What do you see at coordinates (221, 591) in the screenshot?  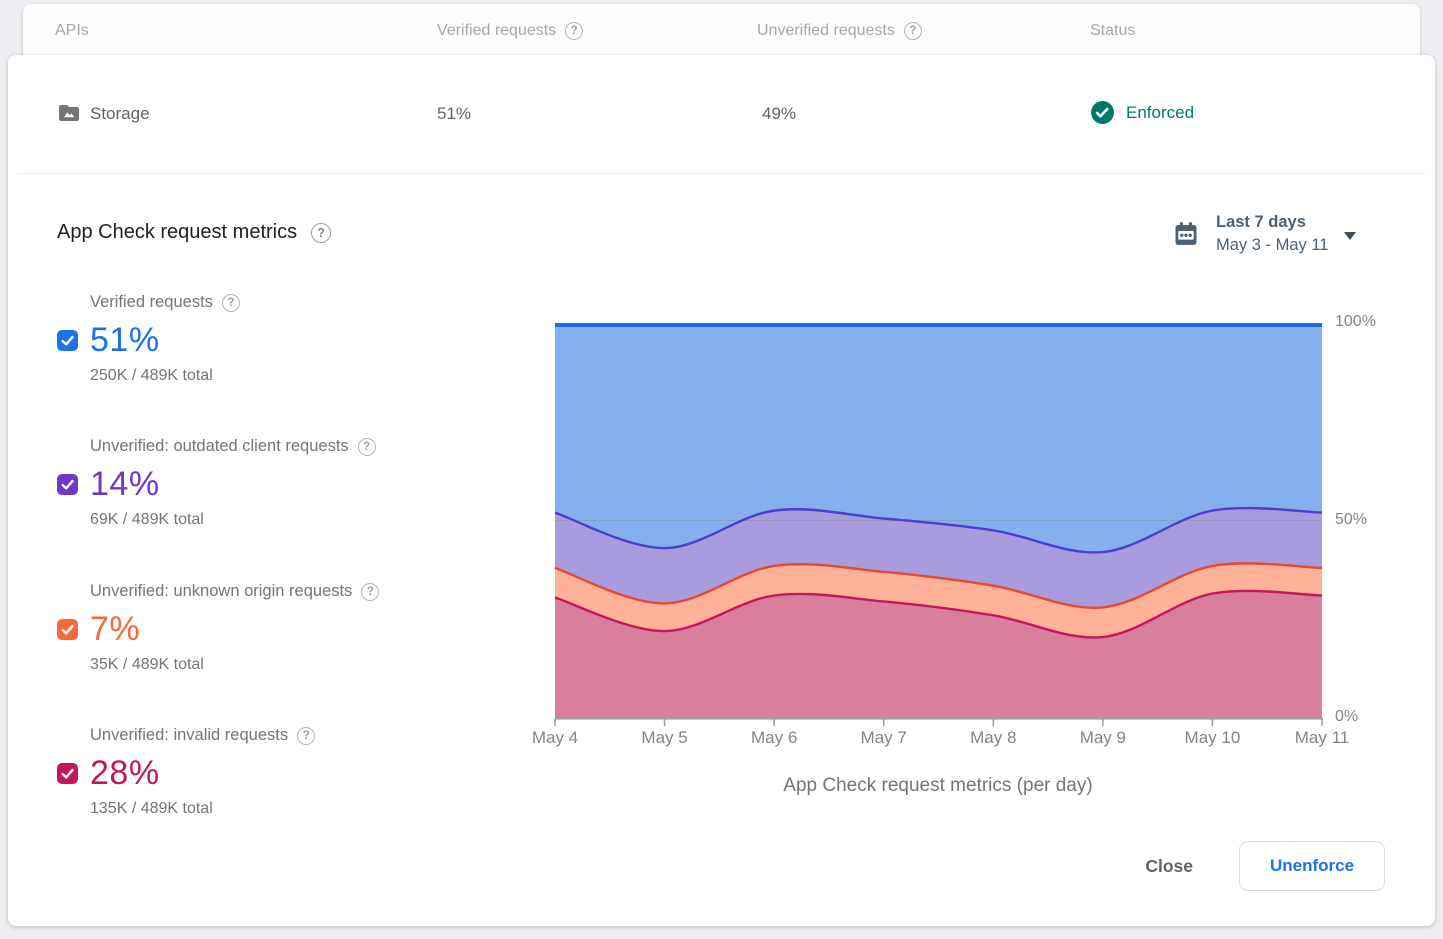 I see `legend-label: Unverified: unknown origin requests` at bounding box center [221, 591].